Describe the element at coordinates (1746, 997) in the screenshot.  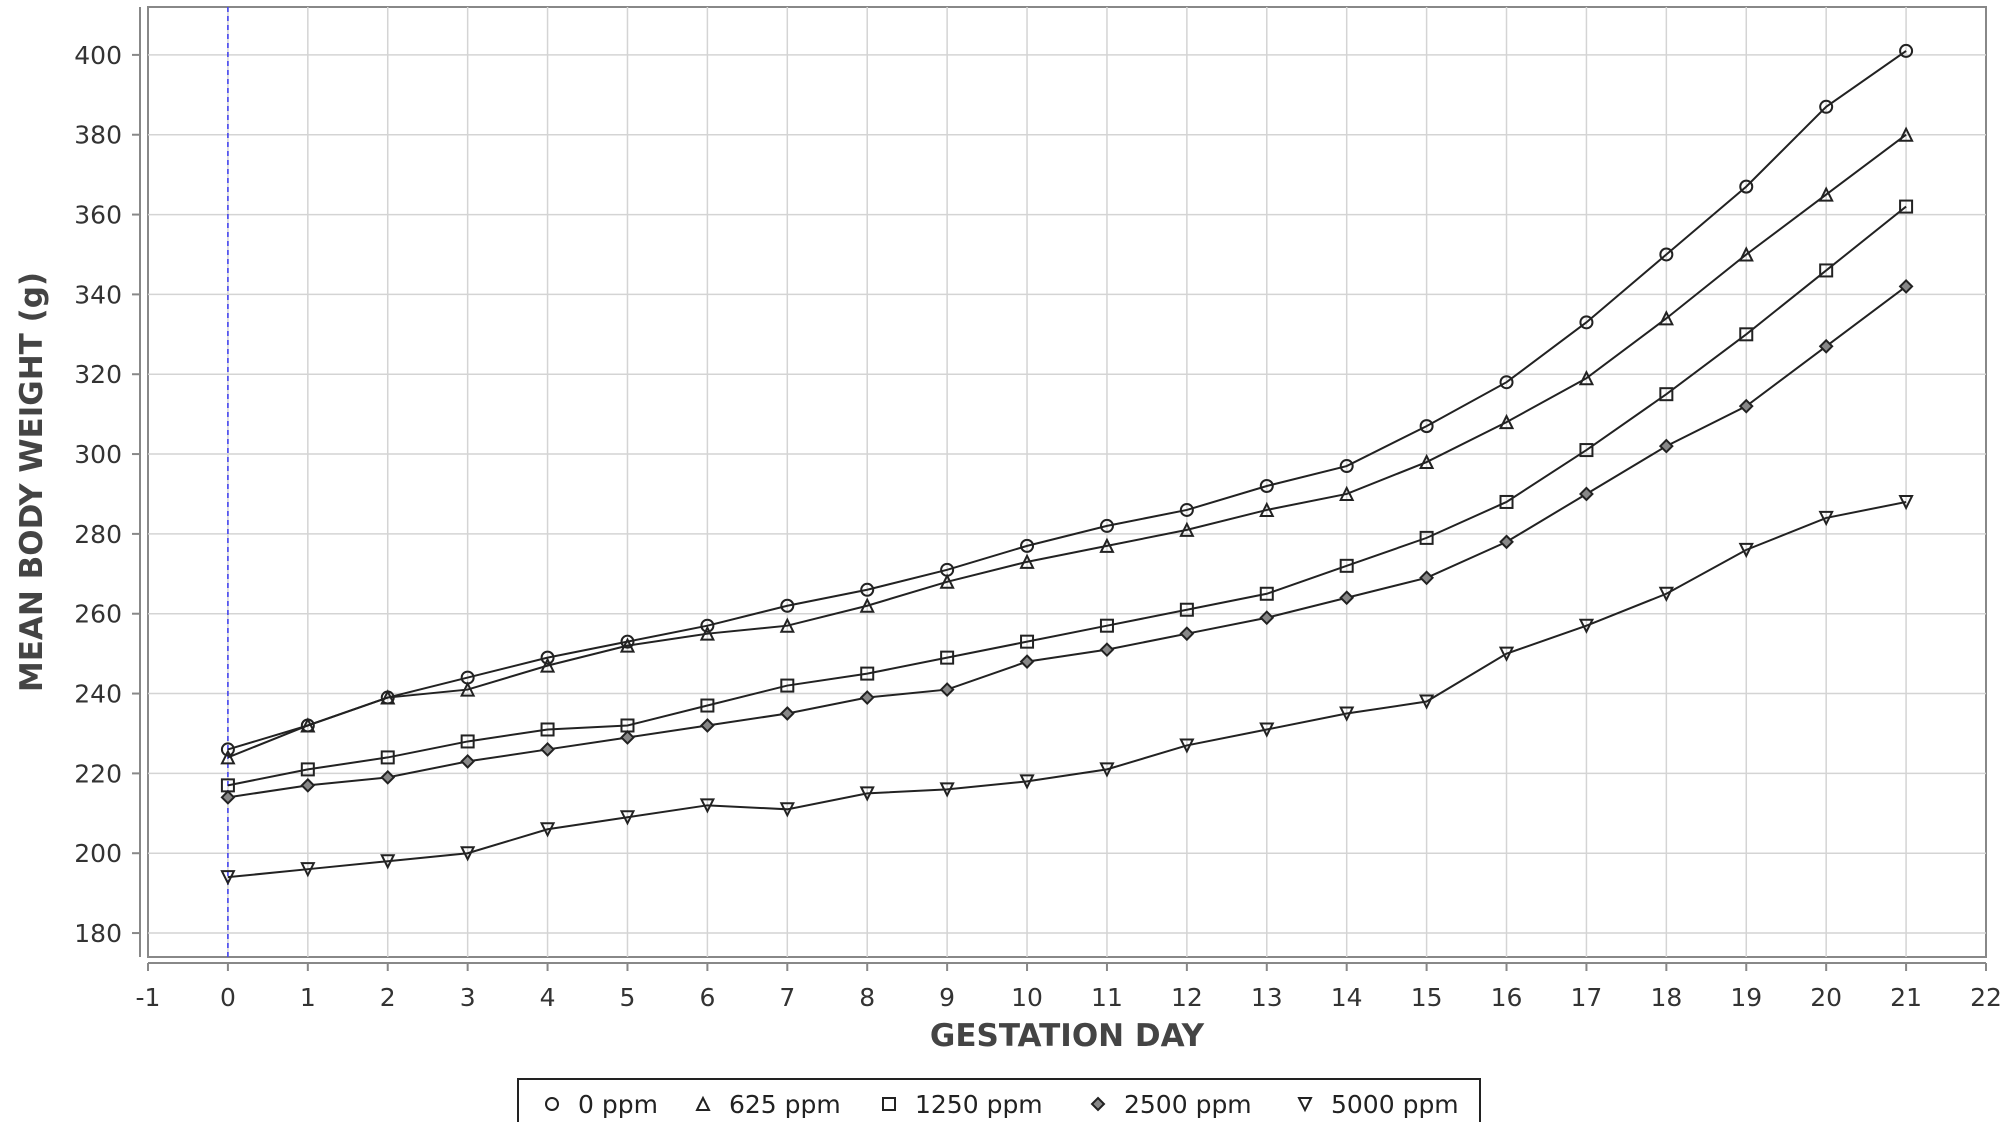
I see `x-tick-label: 19` at that location.